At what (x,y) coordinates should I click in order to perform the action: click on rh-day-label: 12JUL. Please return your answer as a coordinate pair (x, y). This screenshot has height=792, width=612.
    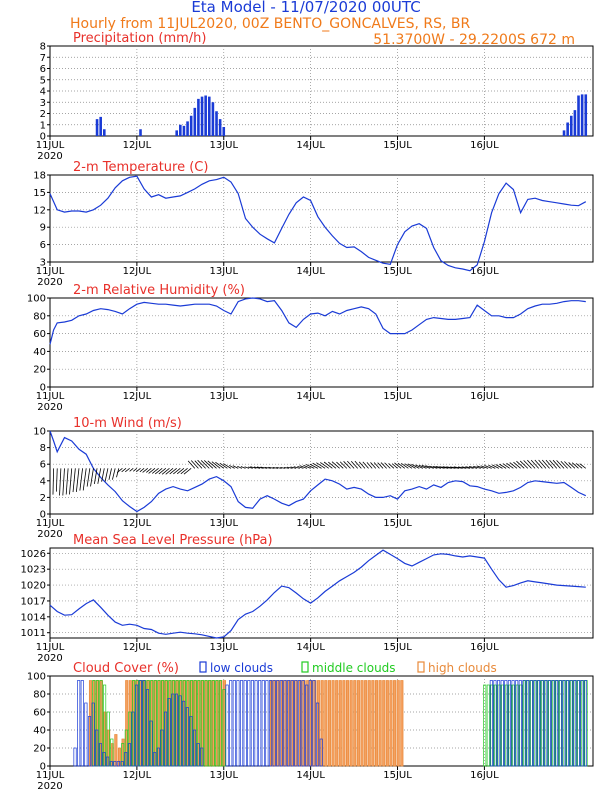
    Looking at the image, I should click on (137, 396).